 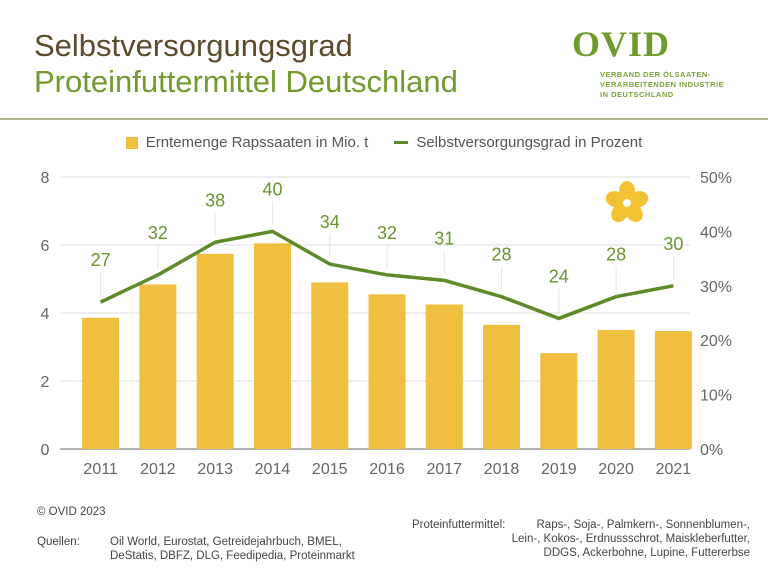 I want to click on legend-item-bars: Erntemenge Rapssaaten in Mio. t, so click(x=247, y=142).